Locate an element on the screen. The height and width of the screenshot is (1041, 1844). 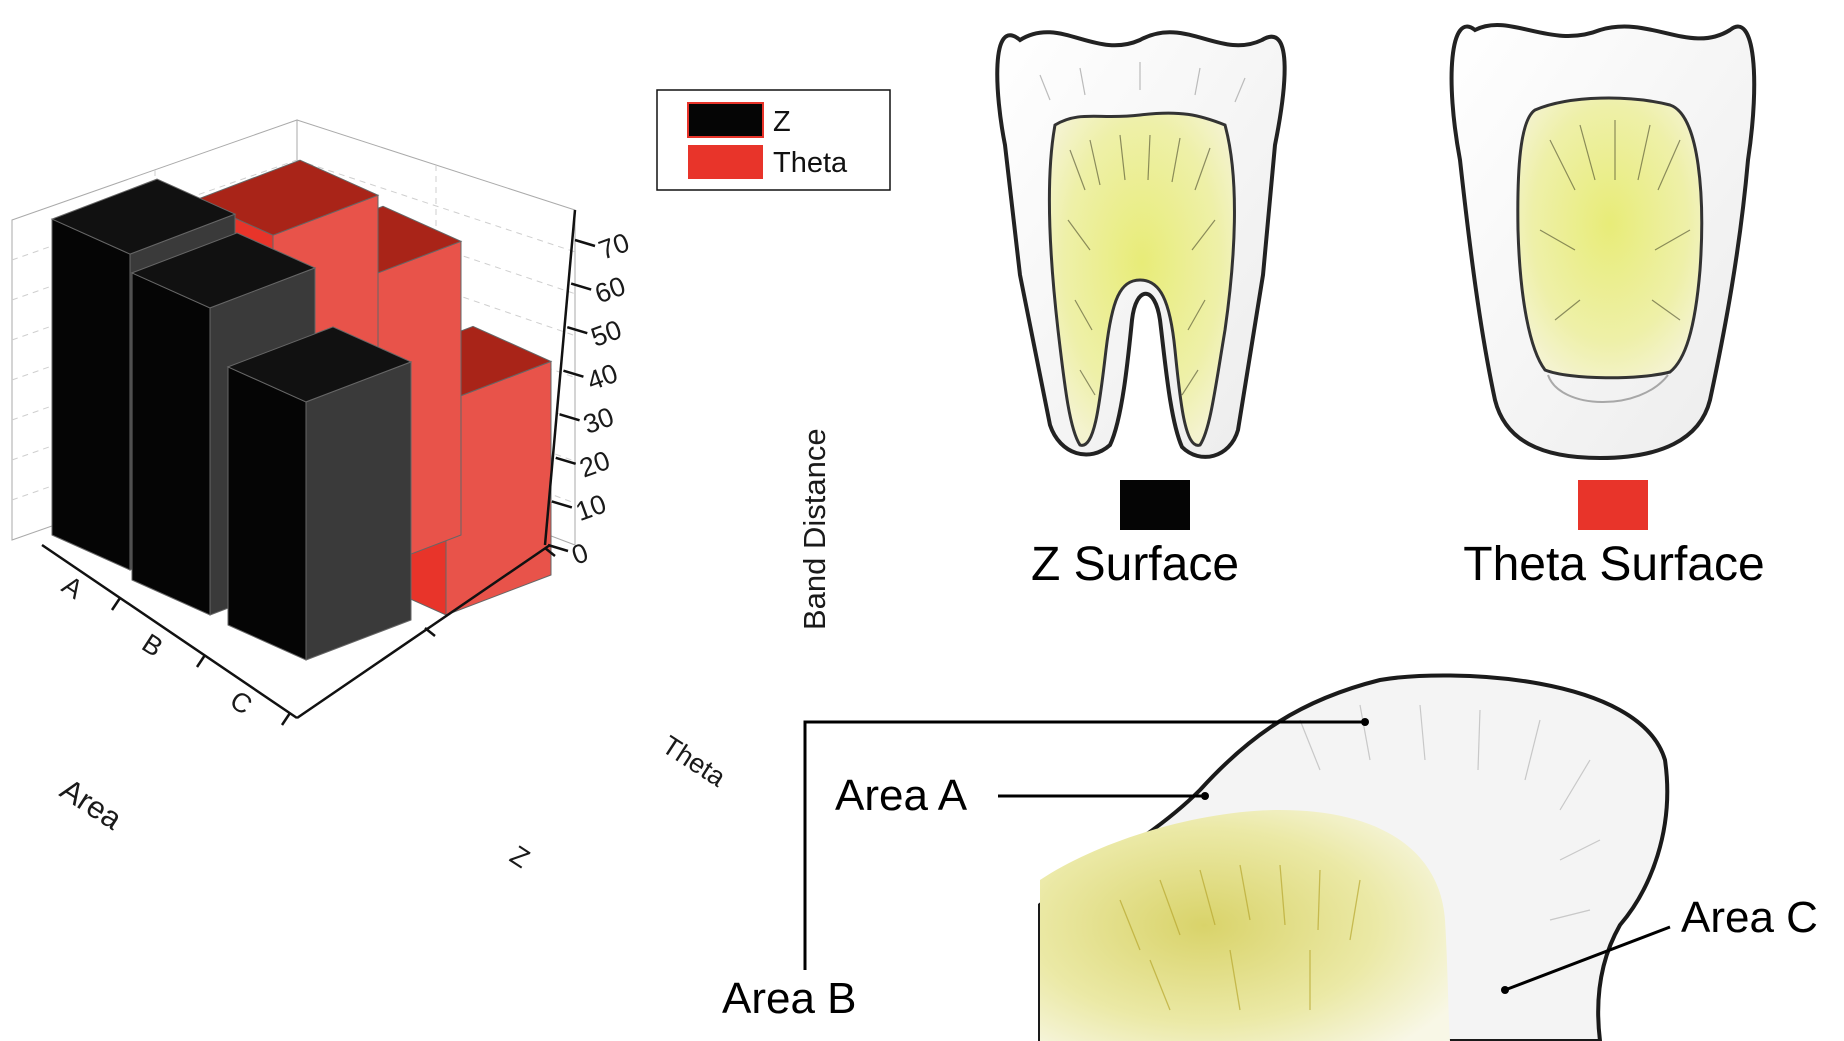
z-tick-label-0: 0 is located at coordinates (580, 553).